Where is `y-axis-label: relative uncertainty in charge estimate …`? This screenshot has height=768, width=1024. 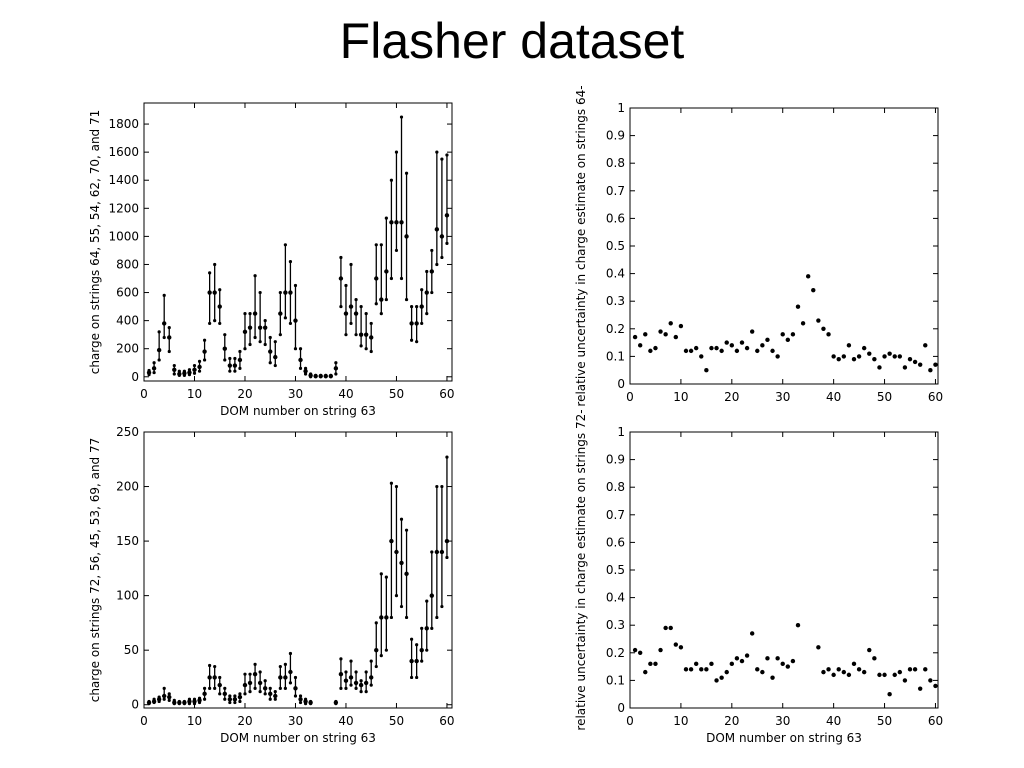
y-axis-label: relative uncertainty in charge estimate … is located at coordinates (581, 569).